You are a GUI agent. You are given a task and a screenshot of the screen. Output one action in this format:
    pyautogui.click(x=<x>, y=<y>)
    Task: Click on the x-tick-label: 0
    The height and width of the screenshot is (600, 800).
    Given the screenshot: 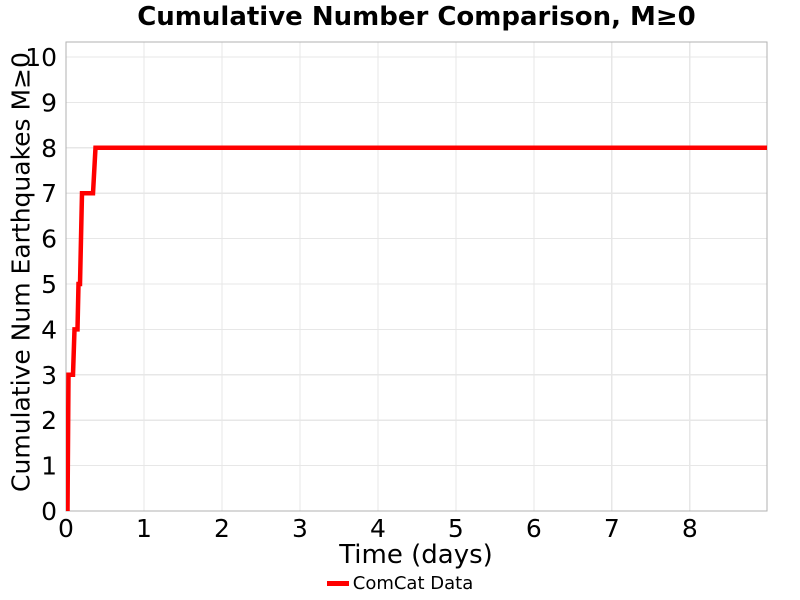 What is the action you would take?
    pyautogui.click(x=66, y=528)
    